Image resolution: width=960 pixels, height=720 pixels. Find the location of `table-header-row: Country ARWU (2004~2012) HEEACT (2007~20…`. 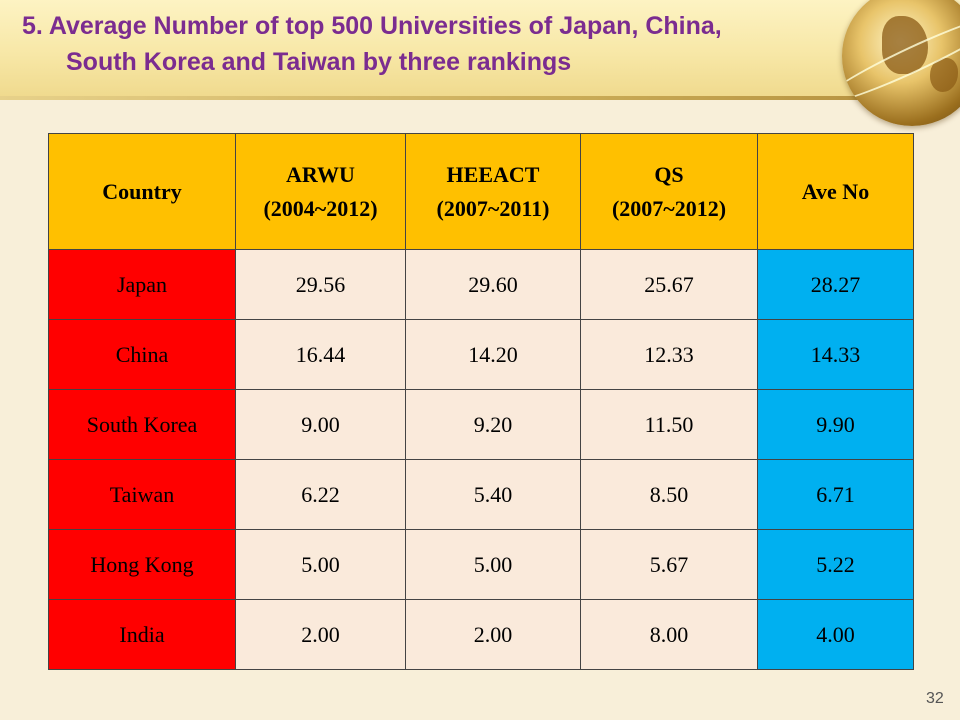

table-header-row: Country ARWU (2004~2012) HEEACT (2007~20… is located at coordinates (481, 191).